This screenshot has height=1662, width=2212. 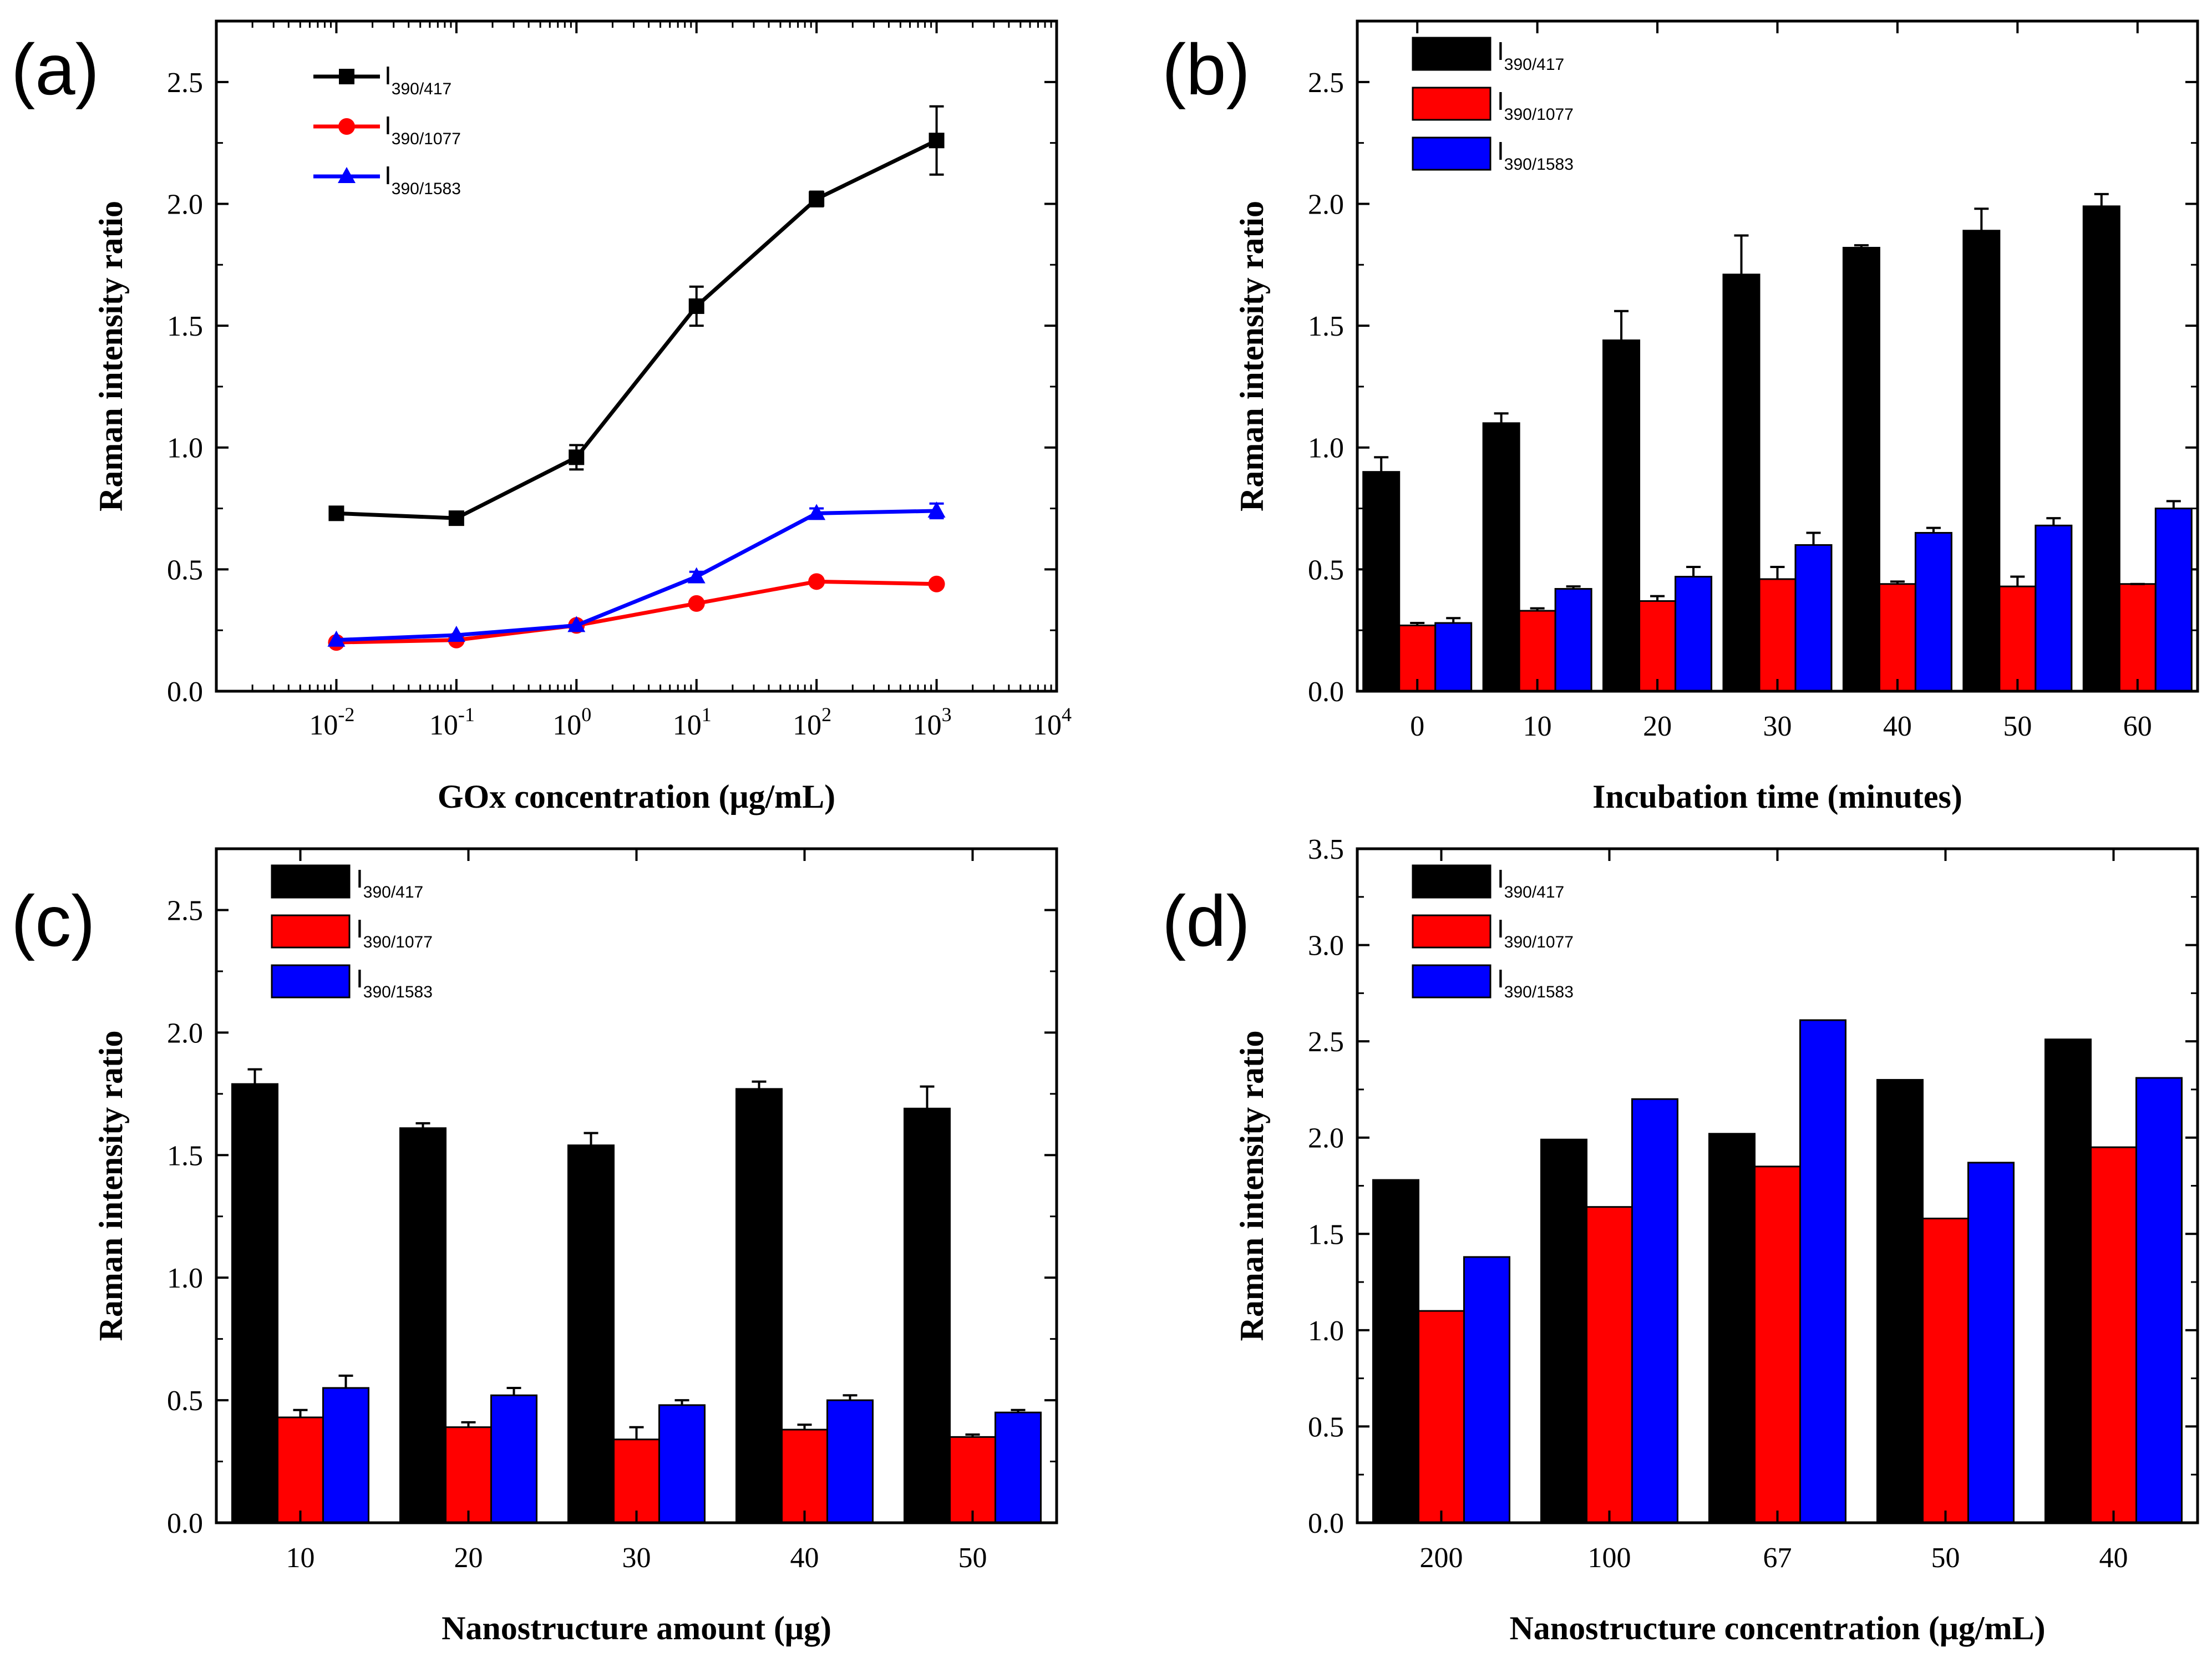 I want to click on y-tick-label: 0.0, so click(x=1326, y=1523).